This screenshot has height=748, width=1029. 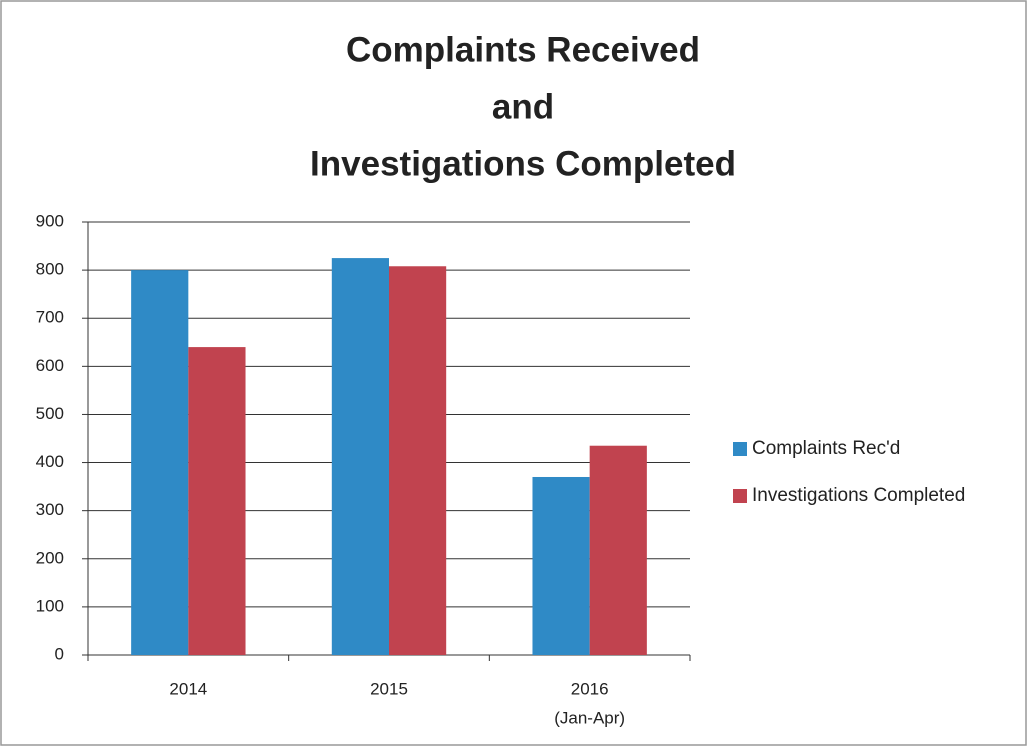 What do you see at coordinates (50, 413) in the screenshot?
I see `y-tick-label: 500` at bounding box center [50, 413].